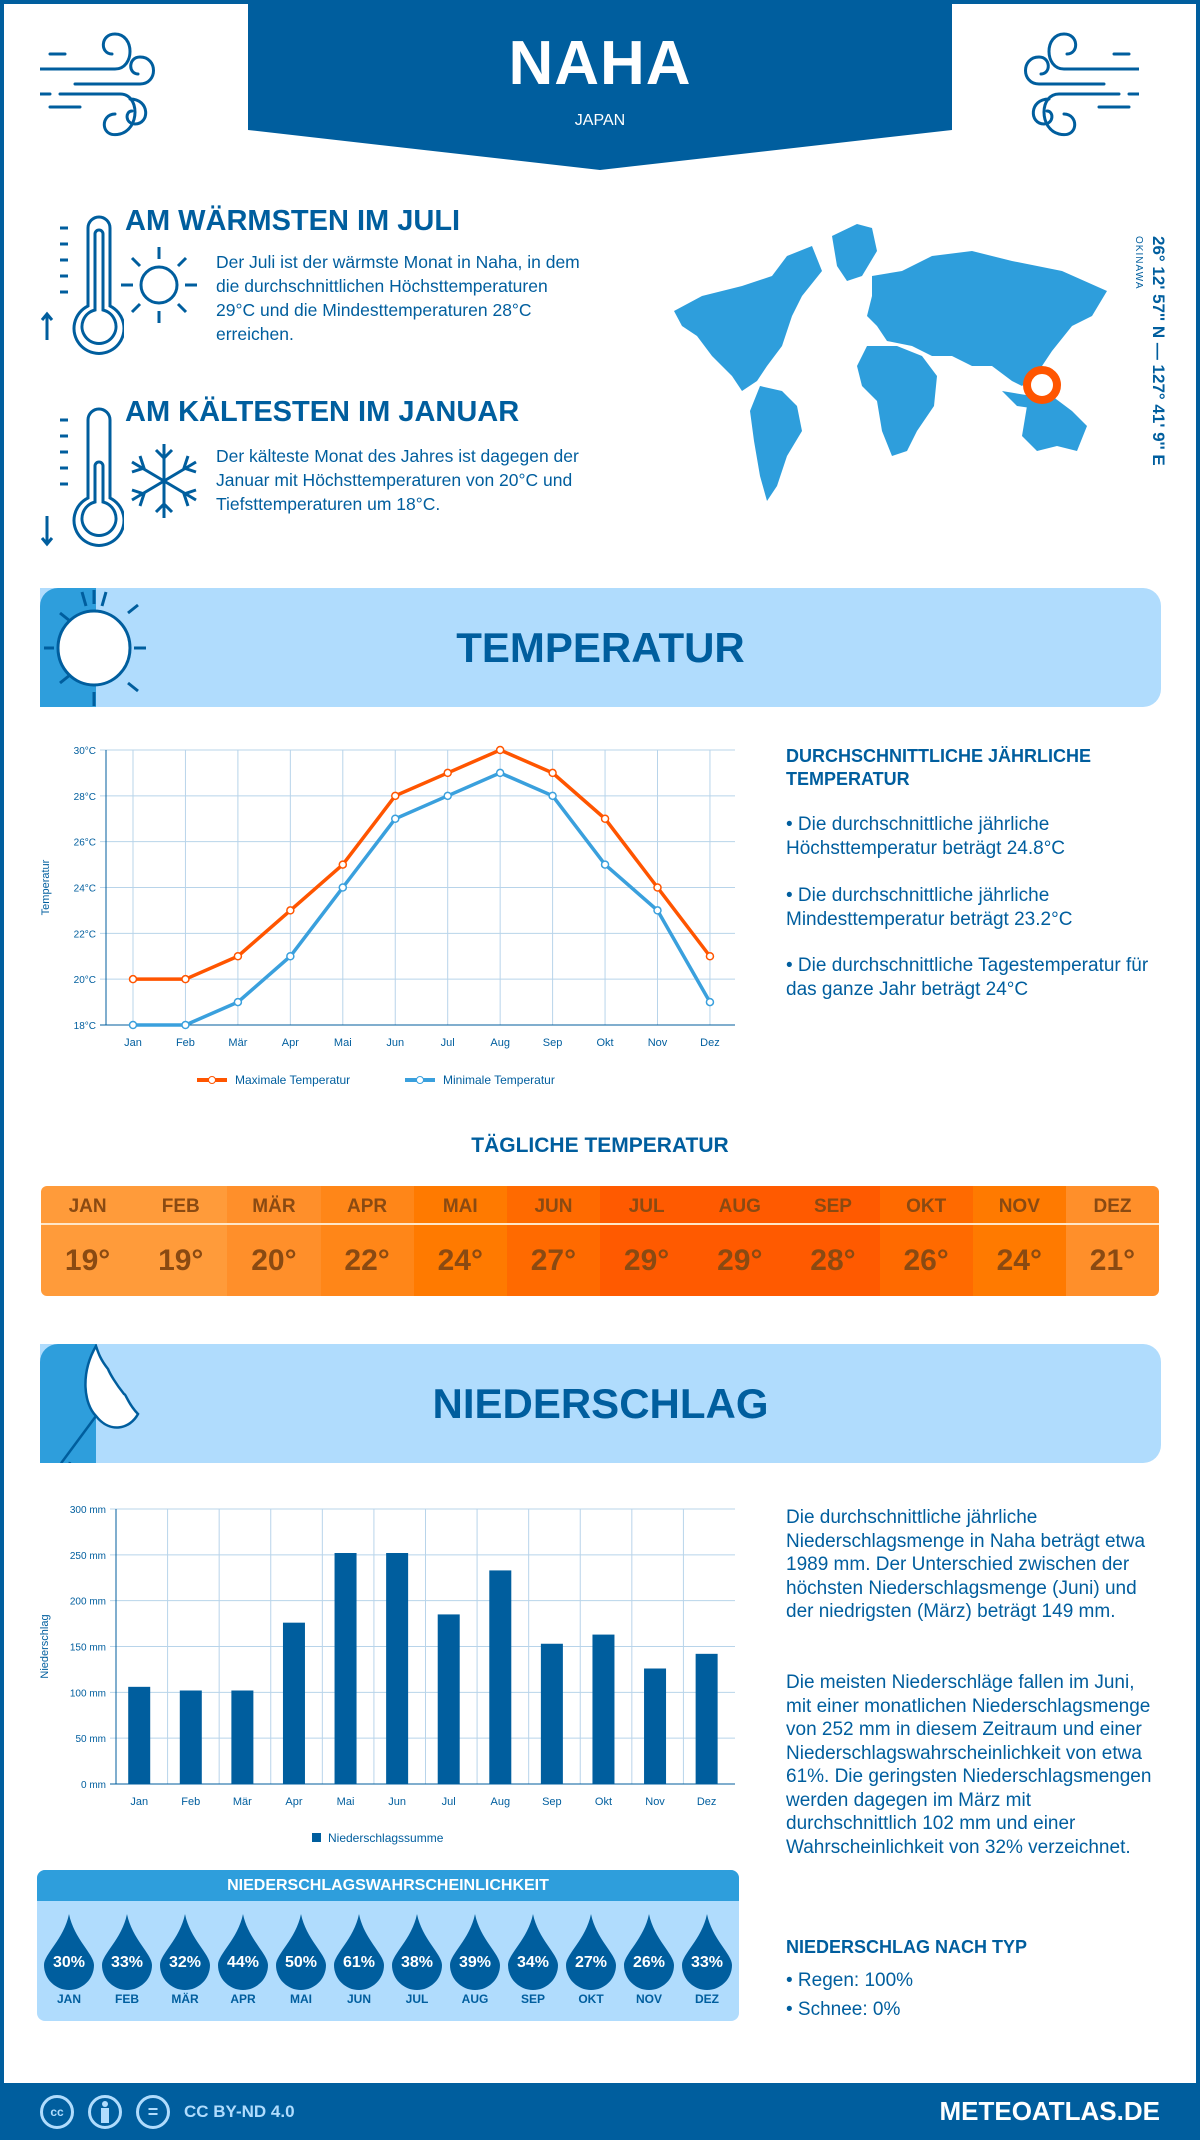  I want to click on daily-month: OKT, so click(926, 1205).